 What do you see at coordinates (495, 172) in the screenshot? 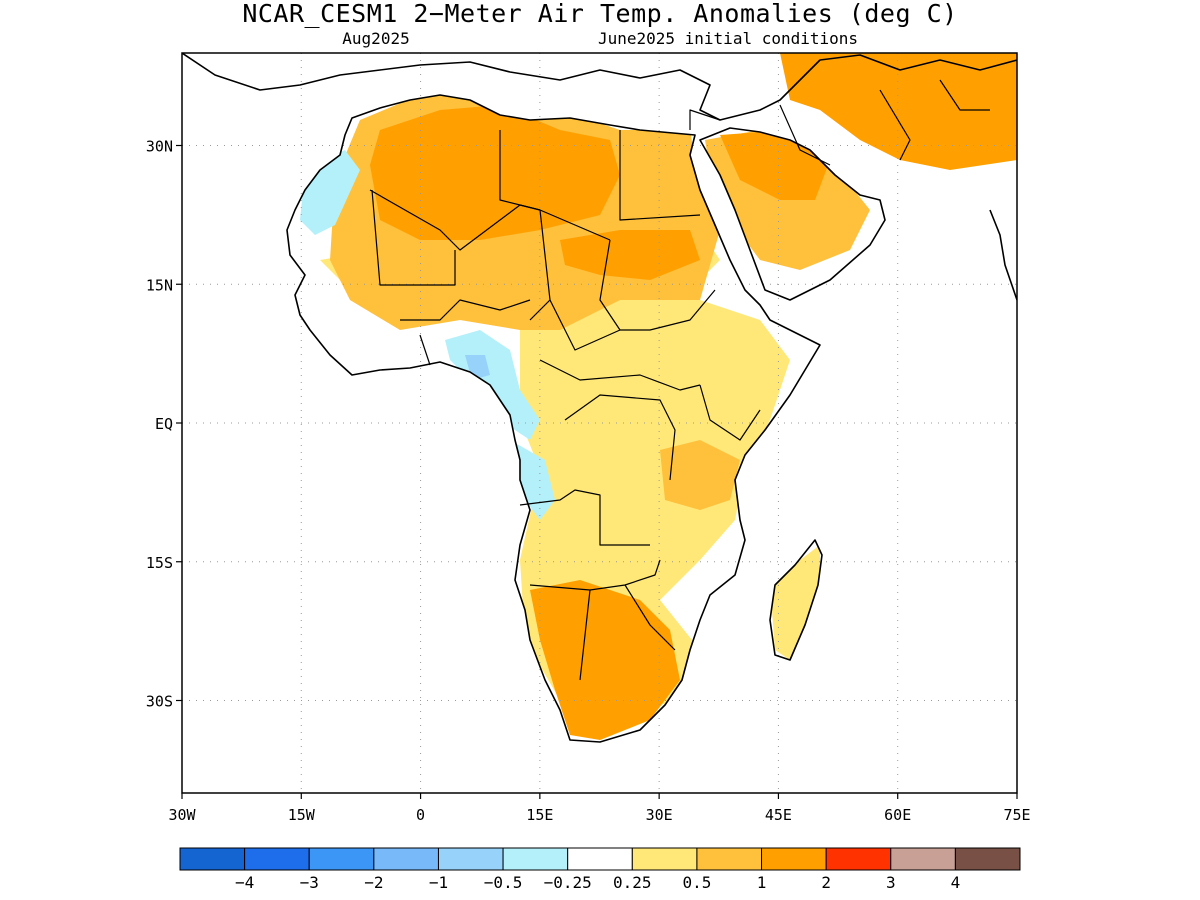
I see `anomaly-area-dark-orange-sahara` at bounding box center [495, 172].